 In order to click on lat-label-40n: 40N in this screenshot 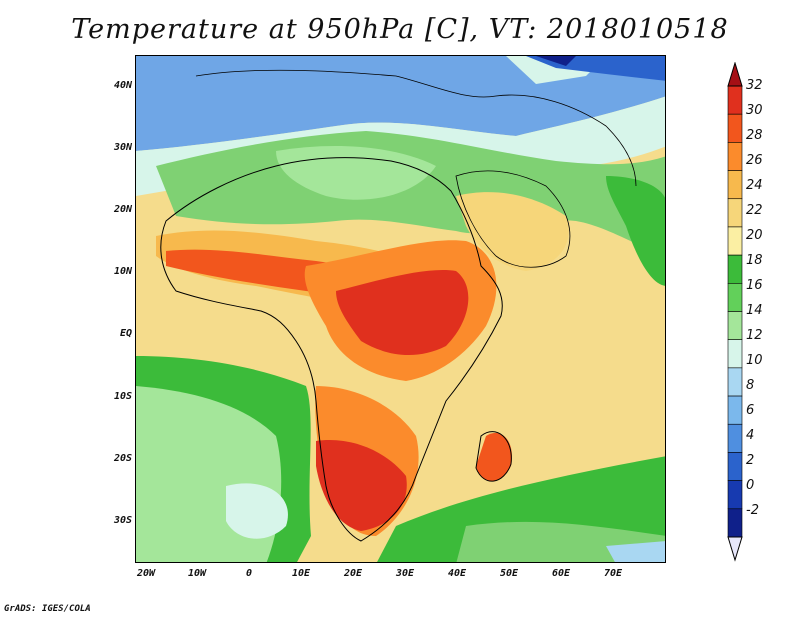, I will do `click(122, 85)`.